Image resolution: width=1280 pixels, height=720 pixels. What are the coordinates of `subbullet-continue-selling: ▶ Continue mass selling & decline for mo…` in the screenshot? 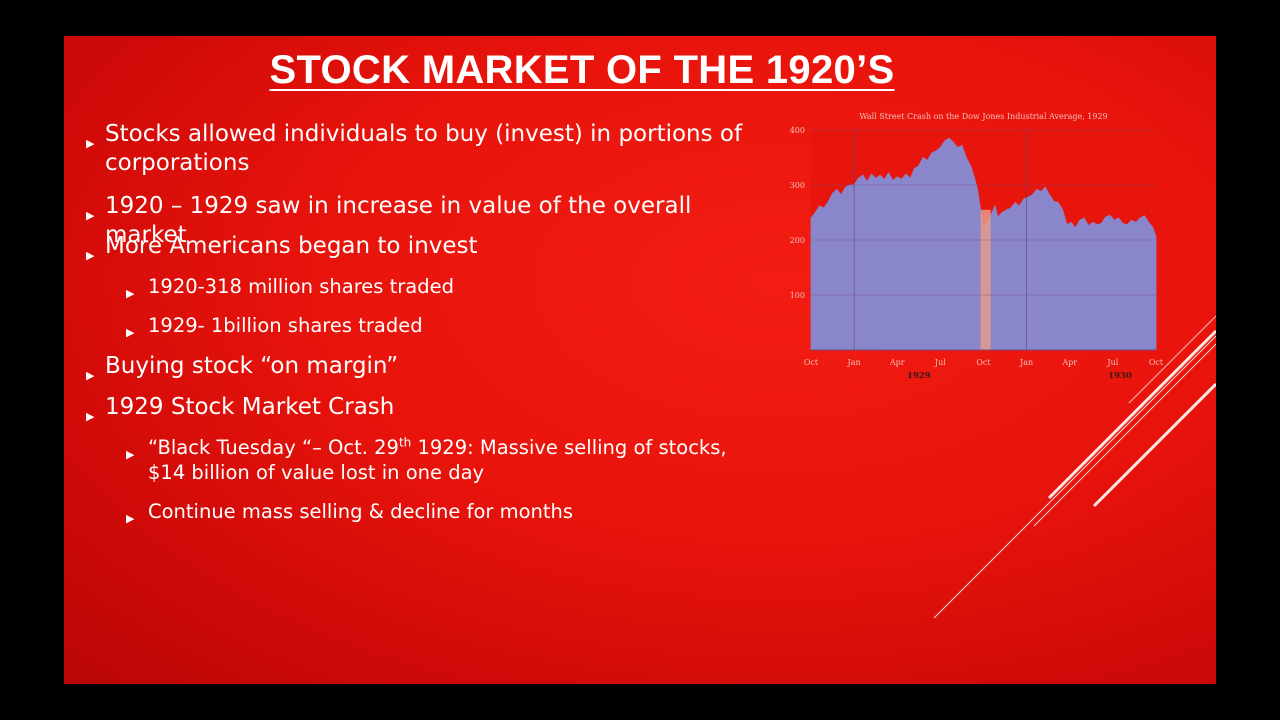 It's located at (446, 512).